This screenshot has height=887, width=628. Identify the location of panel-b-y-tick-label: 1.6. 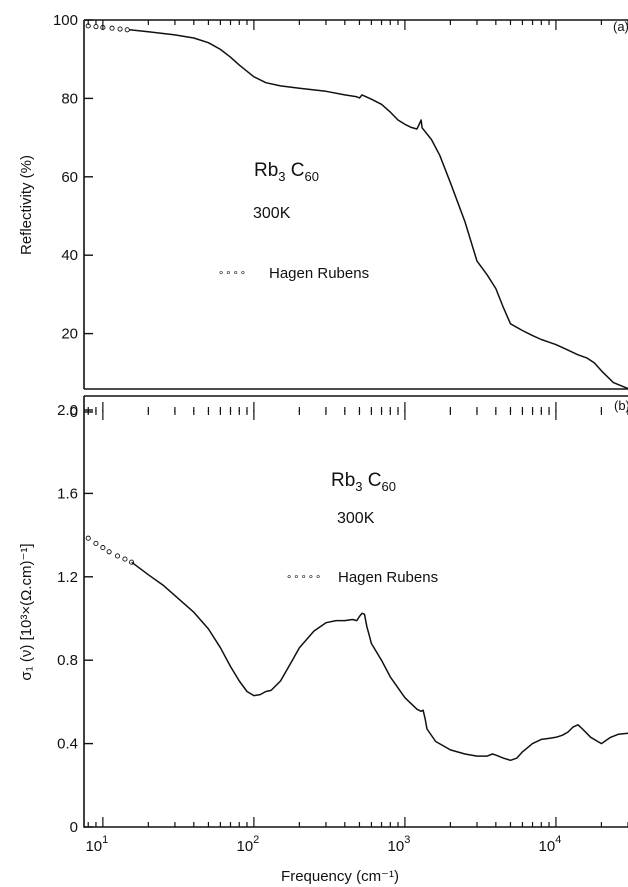
(67, 493).